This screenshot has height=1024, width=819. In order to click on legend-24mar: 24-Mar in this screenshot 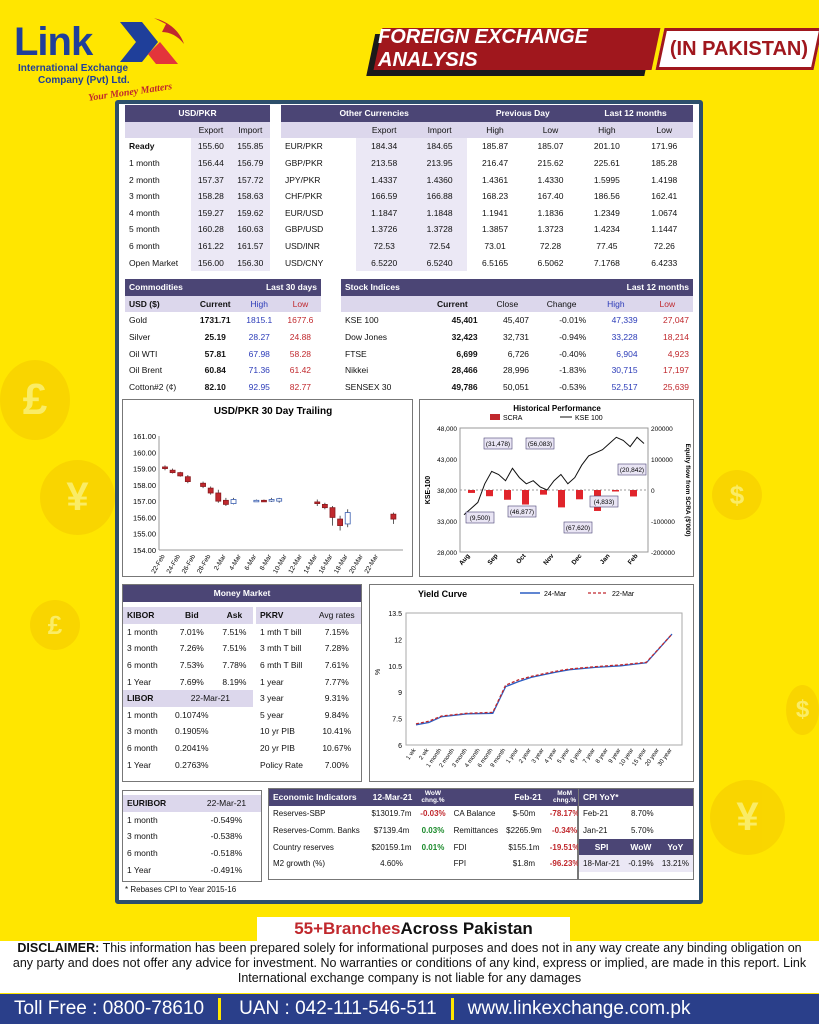, I will do `click(555, 594)`.